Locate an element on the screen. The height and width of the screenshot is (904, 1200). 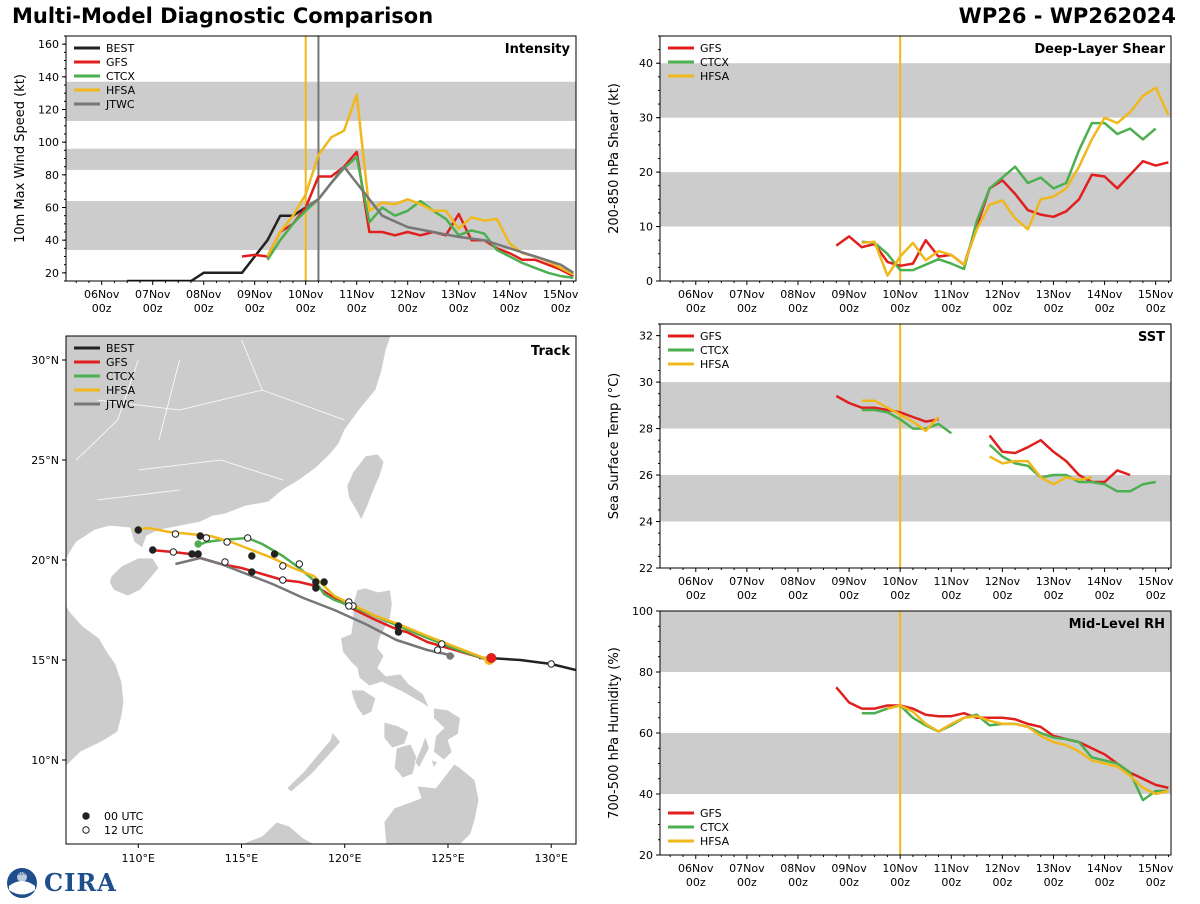
shear-ytick-label: 10 is located at coordinates (646, 227).